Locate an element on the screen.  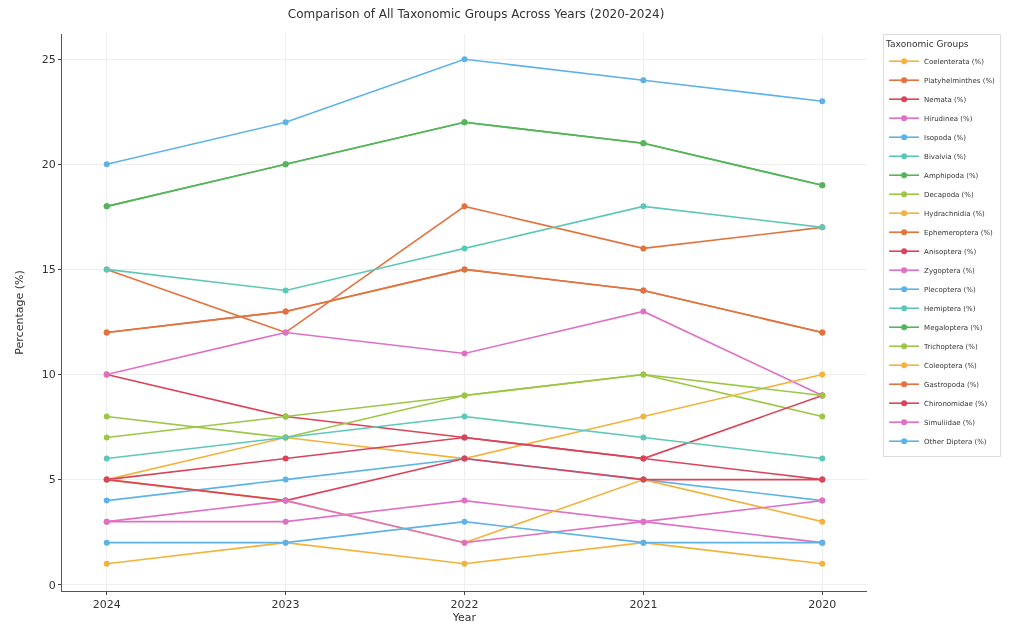
y-tick-label: 25 is located at coordinates (48, 60).